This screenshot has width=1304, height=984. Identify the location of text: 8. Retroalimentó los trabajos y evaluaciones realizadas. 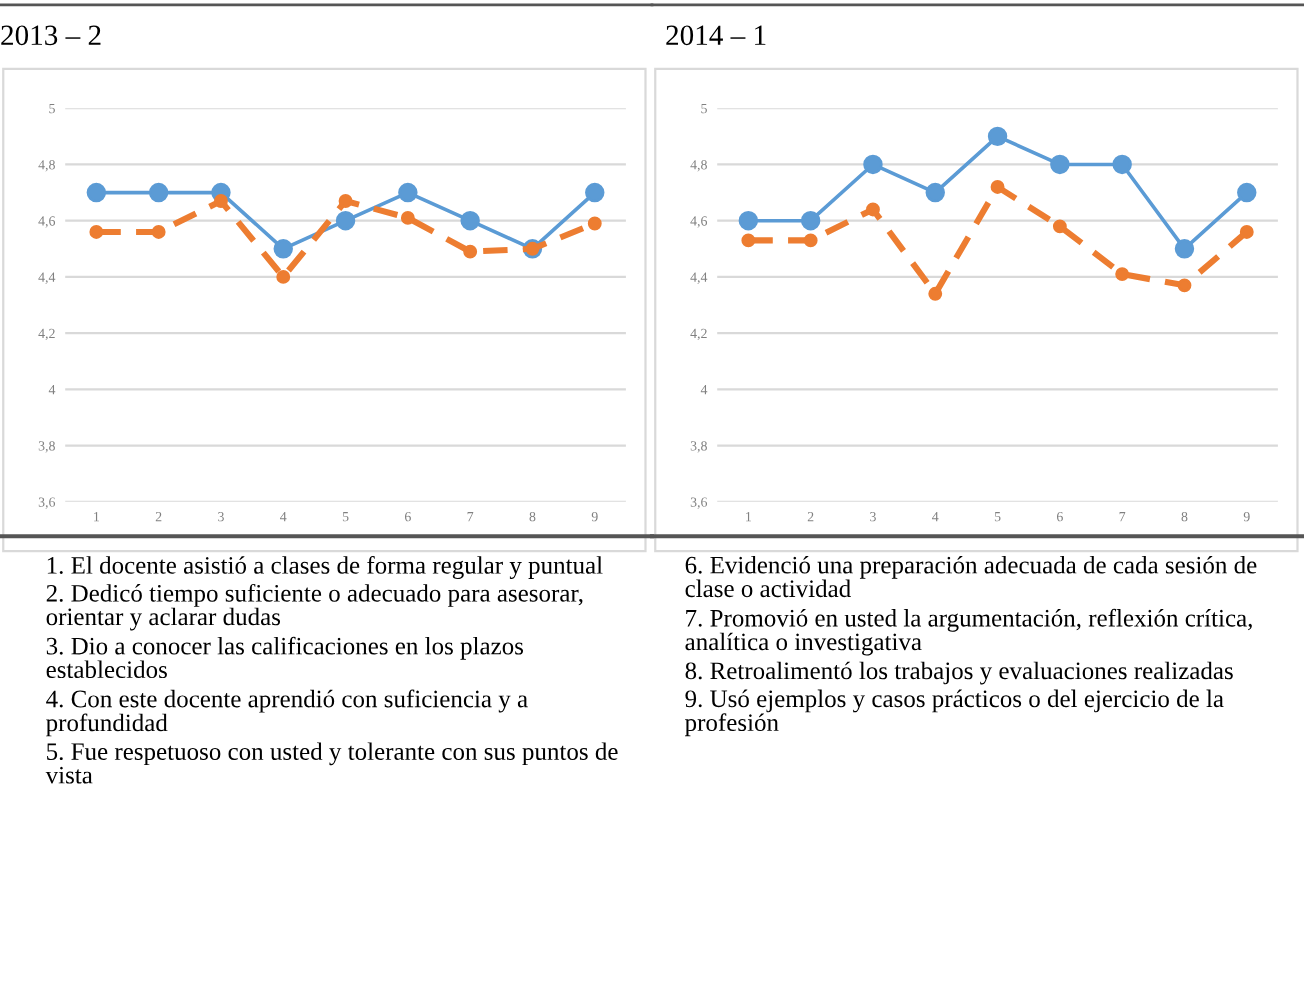
(959, 673).